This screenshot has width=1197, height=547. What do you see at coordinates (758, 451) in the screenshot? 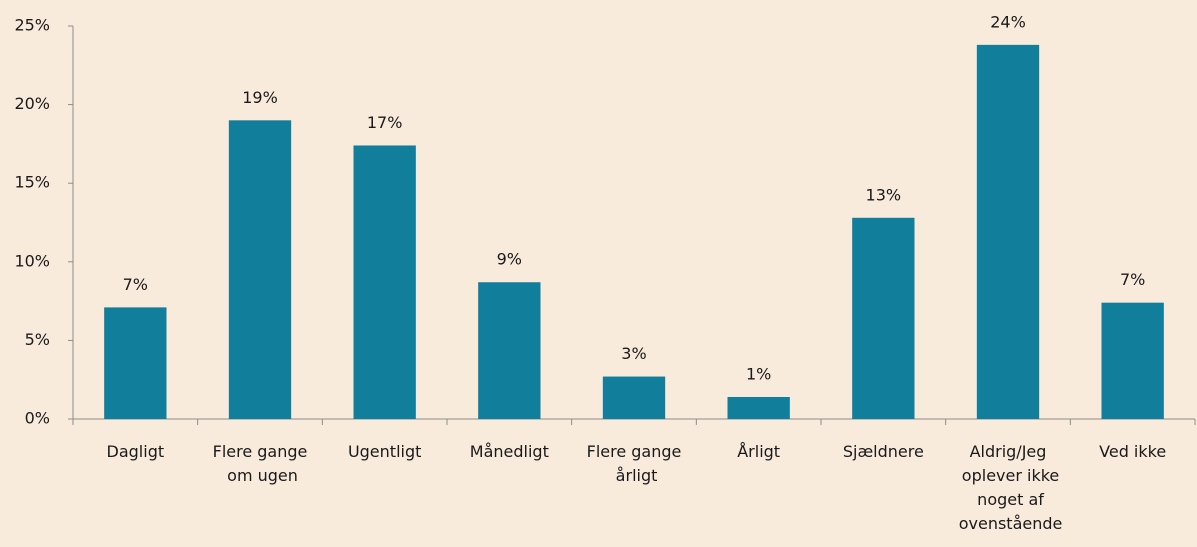
I see `x-tick-label: Årligt` at bounding box center [758, 451].